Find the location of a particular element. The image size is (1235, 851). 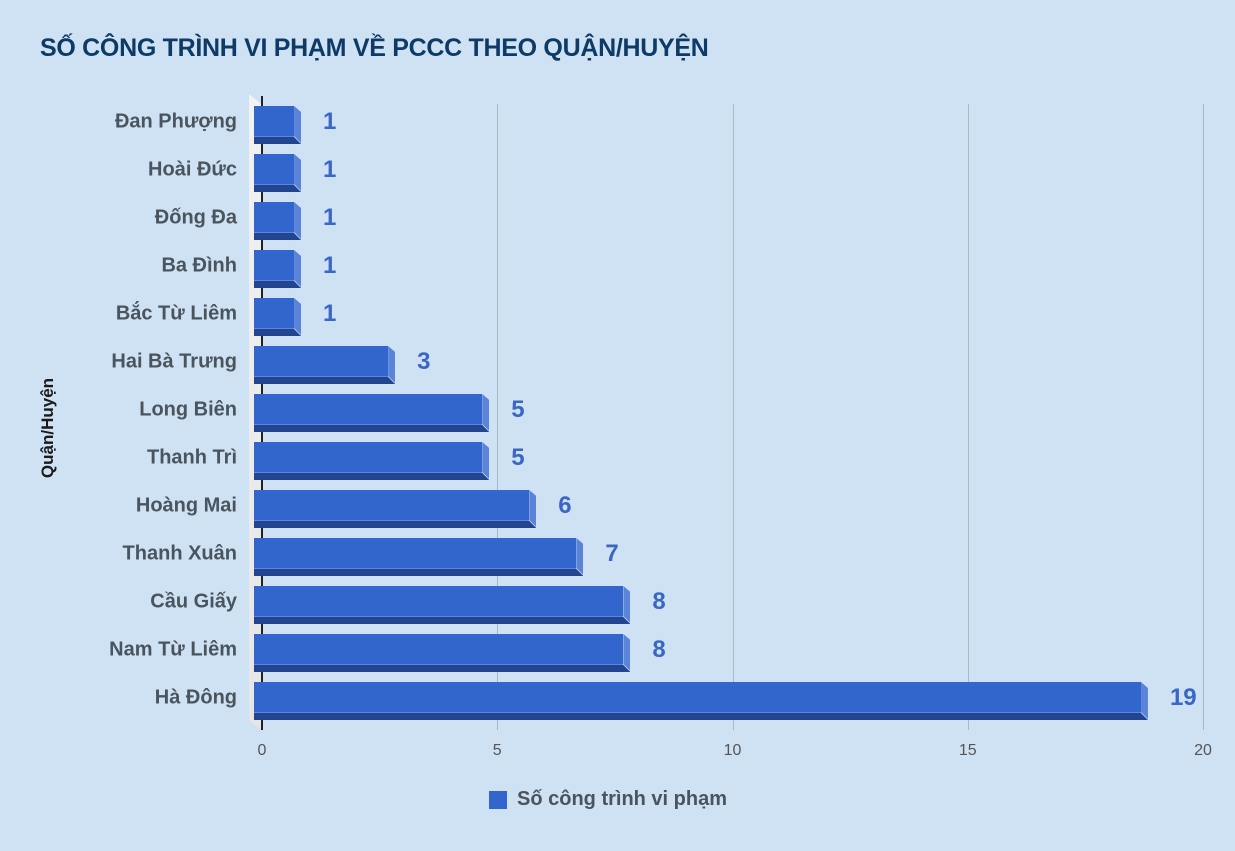

category-label: Hoàng Mai is located at coordinates (186, 505).